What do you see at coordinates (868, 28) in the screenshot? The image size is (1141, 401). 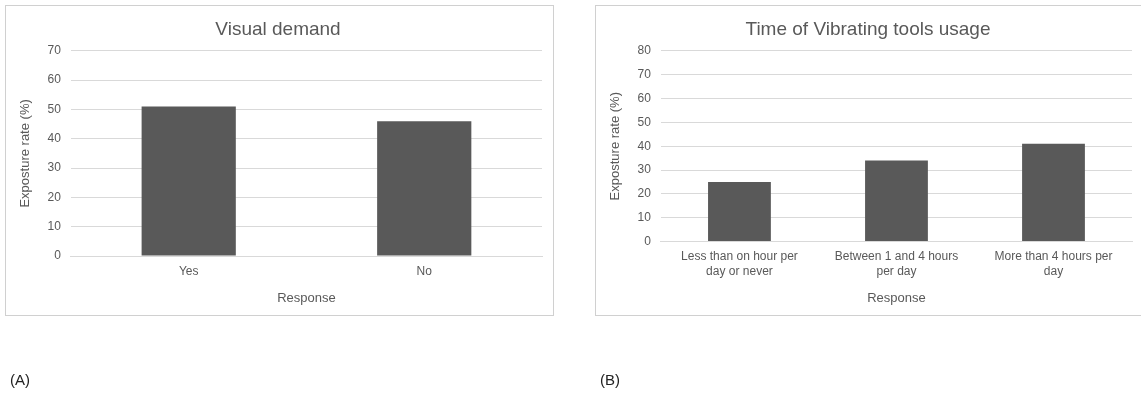 I see `chart-title: Time of Vibrating tools usage` at bounding box center [868, 28].